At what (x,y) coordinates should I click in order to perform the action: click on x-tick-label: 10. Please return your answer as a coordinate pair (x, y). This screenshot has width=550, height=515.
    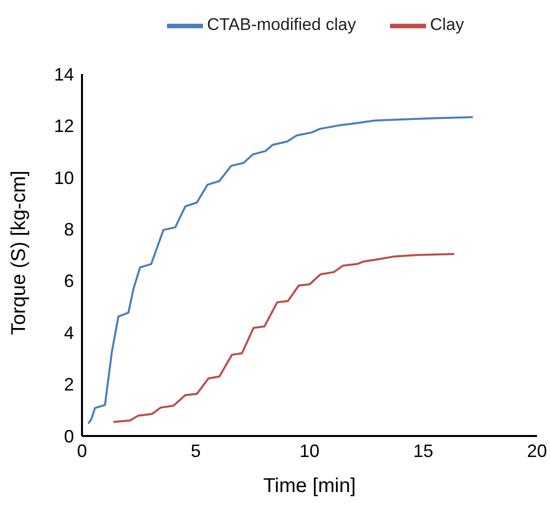
    Looking at the image, I should click on (309, 450).